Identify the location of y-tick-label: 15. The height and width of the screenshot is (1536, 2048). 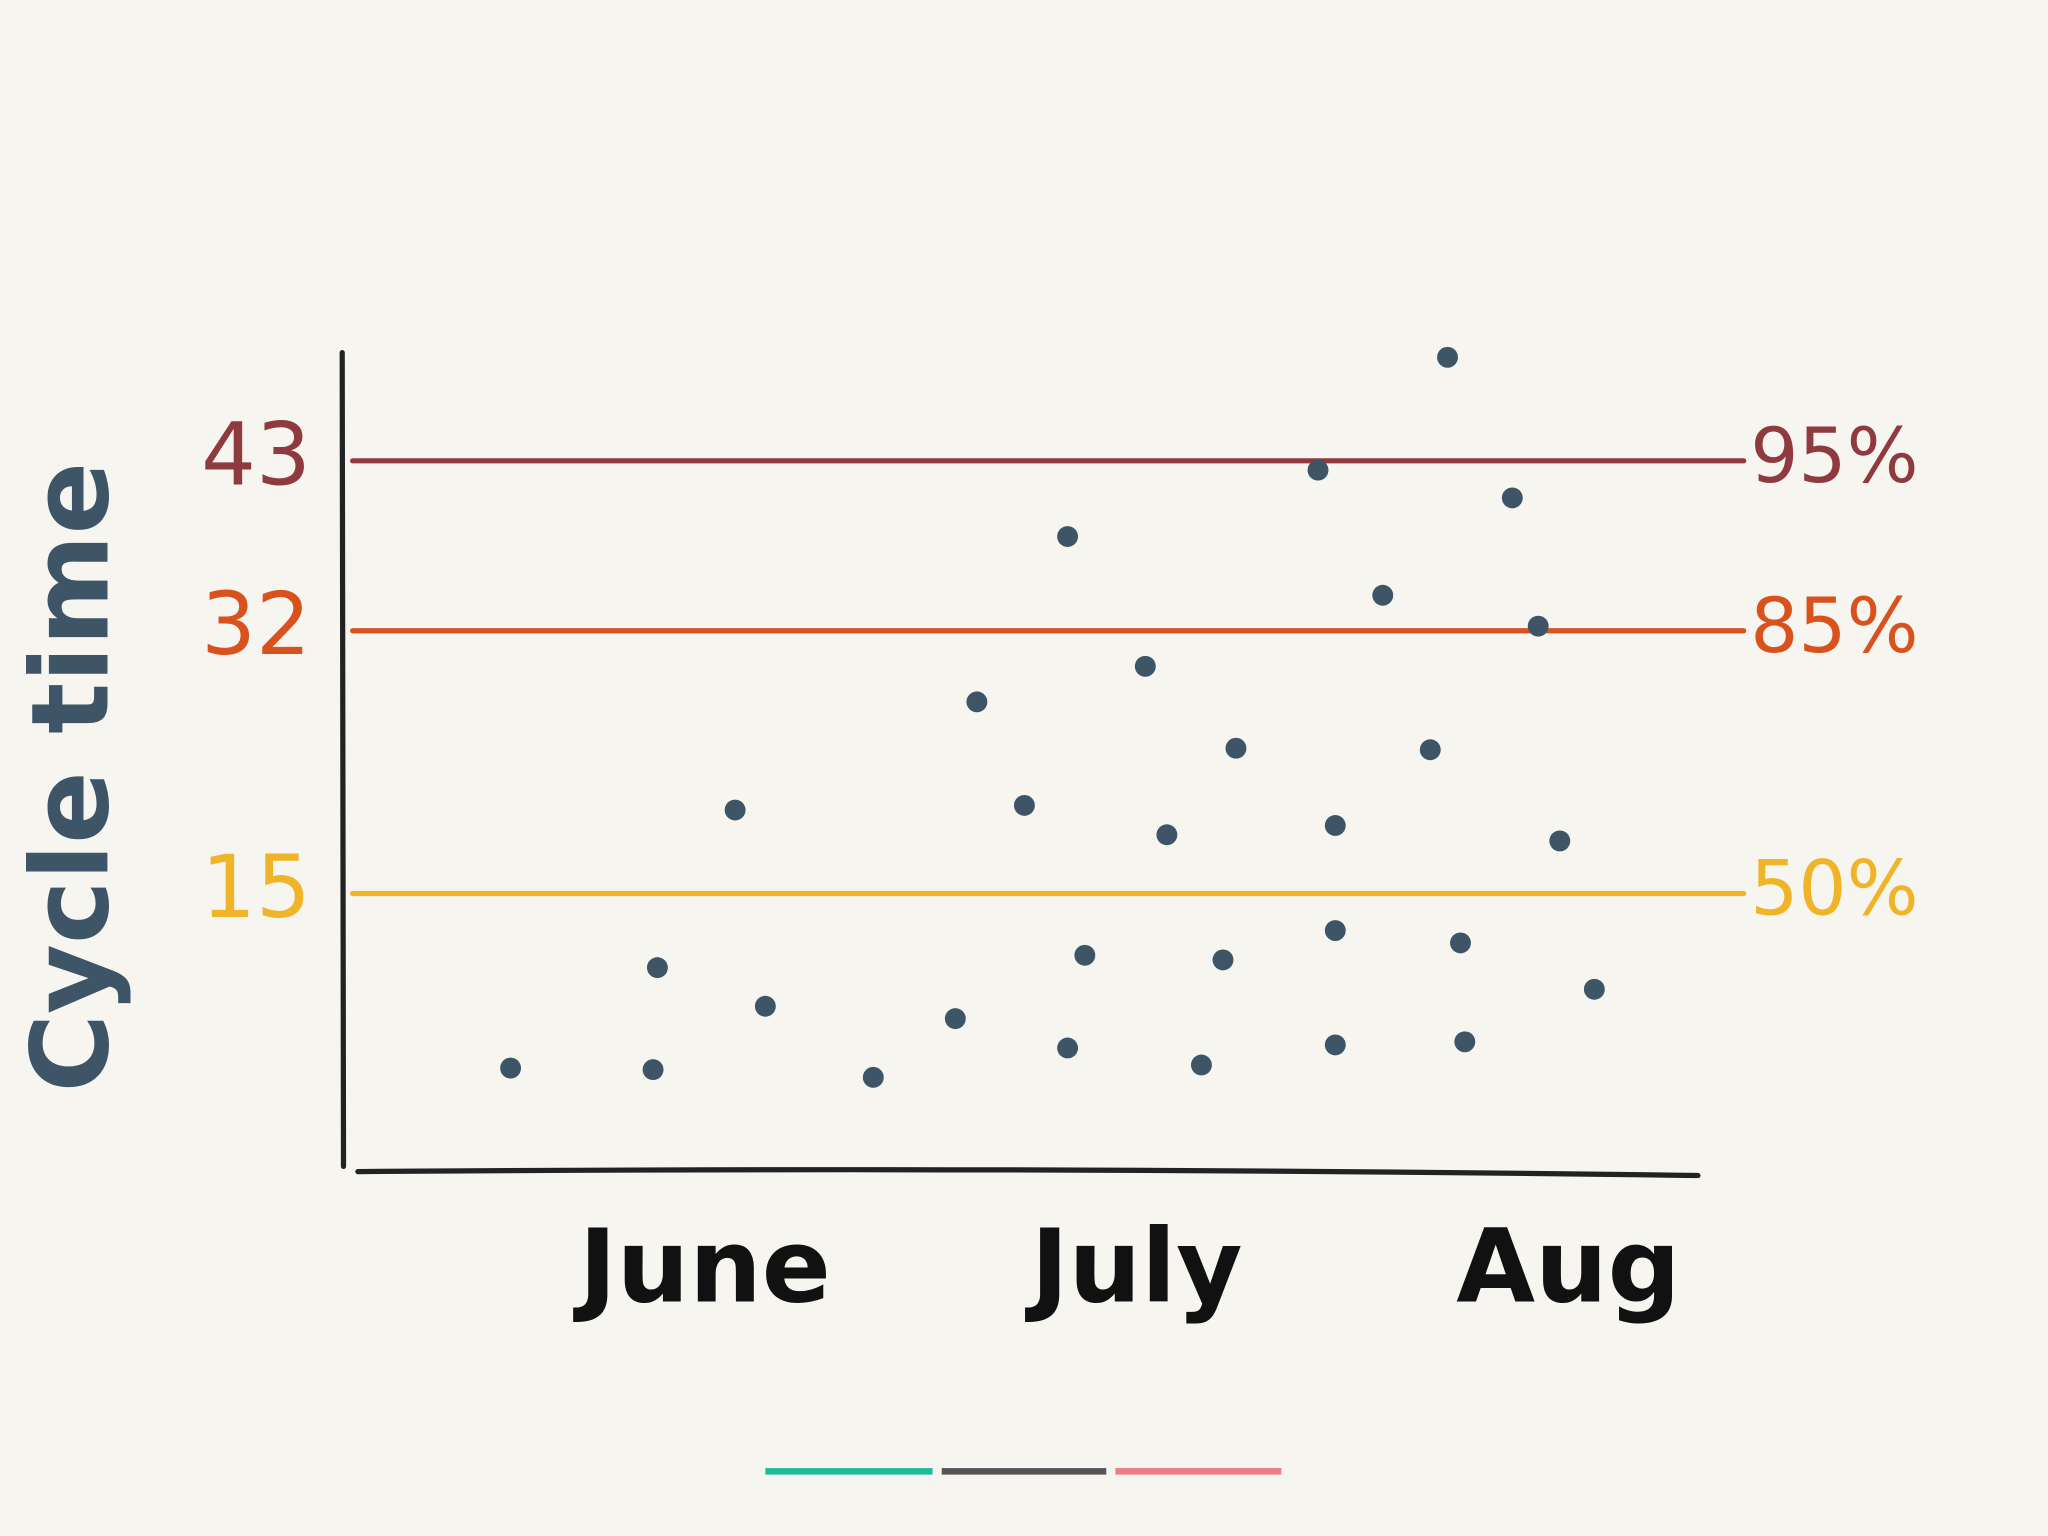
(256, 888).